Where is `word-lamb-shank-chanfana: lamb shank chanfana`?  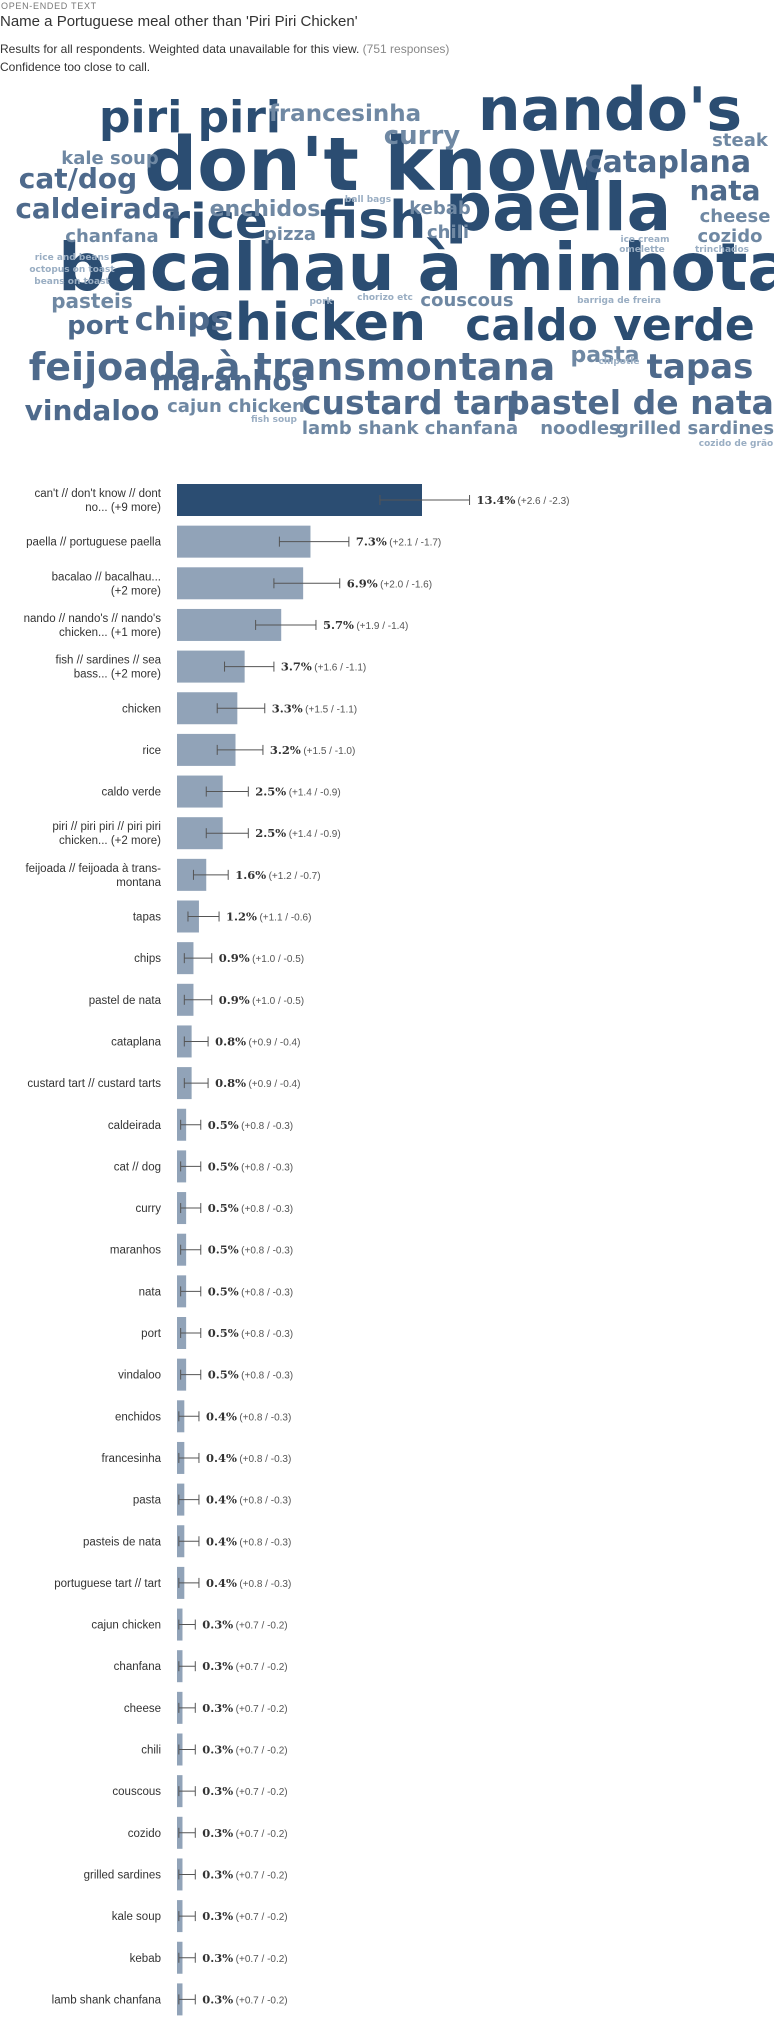
word-lamb-shank-chanfana: lamb shank chanfana is located at coordinates (410, 428).